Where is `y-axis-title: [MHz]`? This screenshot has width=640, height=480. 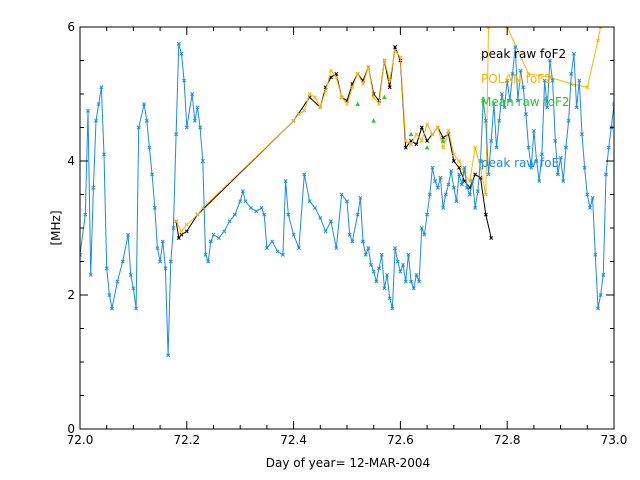
y-axis-title: [MHz] is located at coordinates (56, 227).